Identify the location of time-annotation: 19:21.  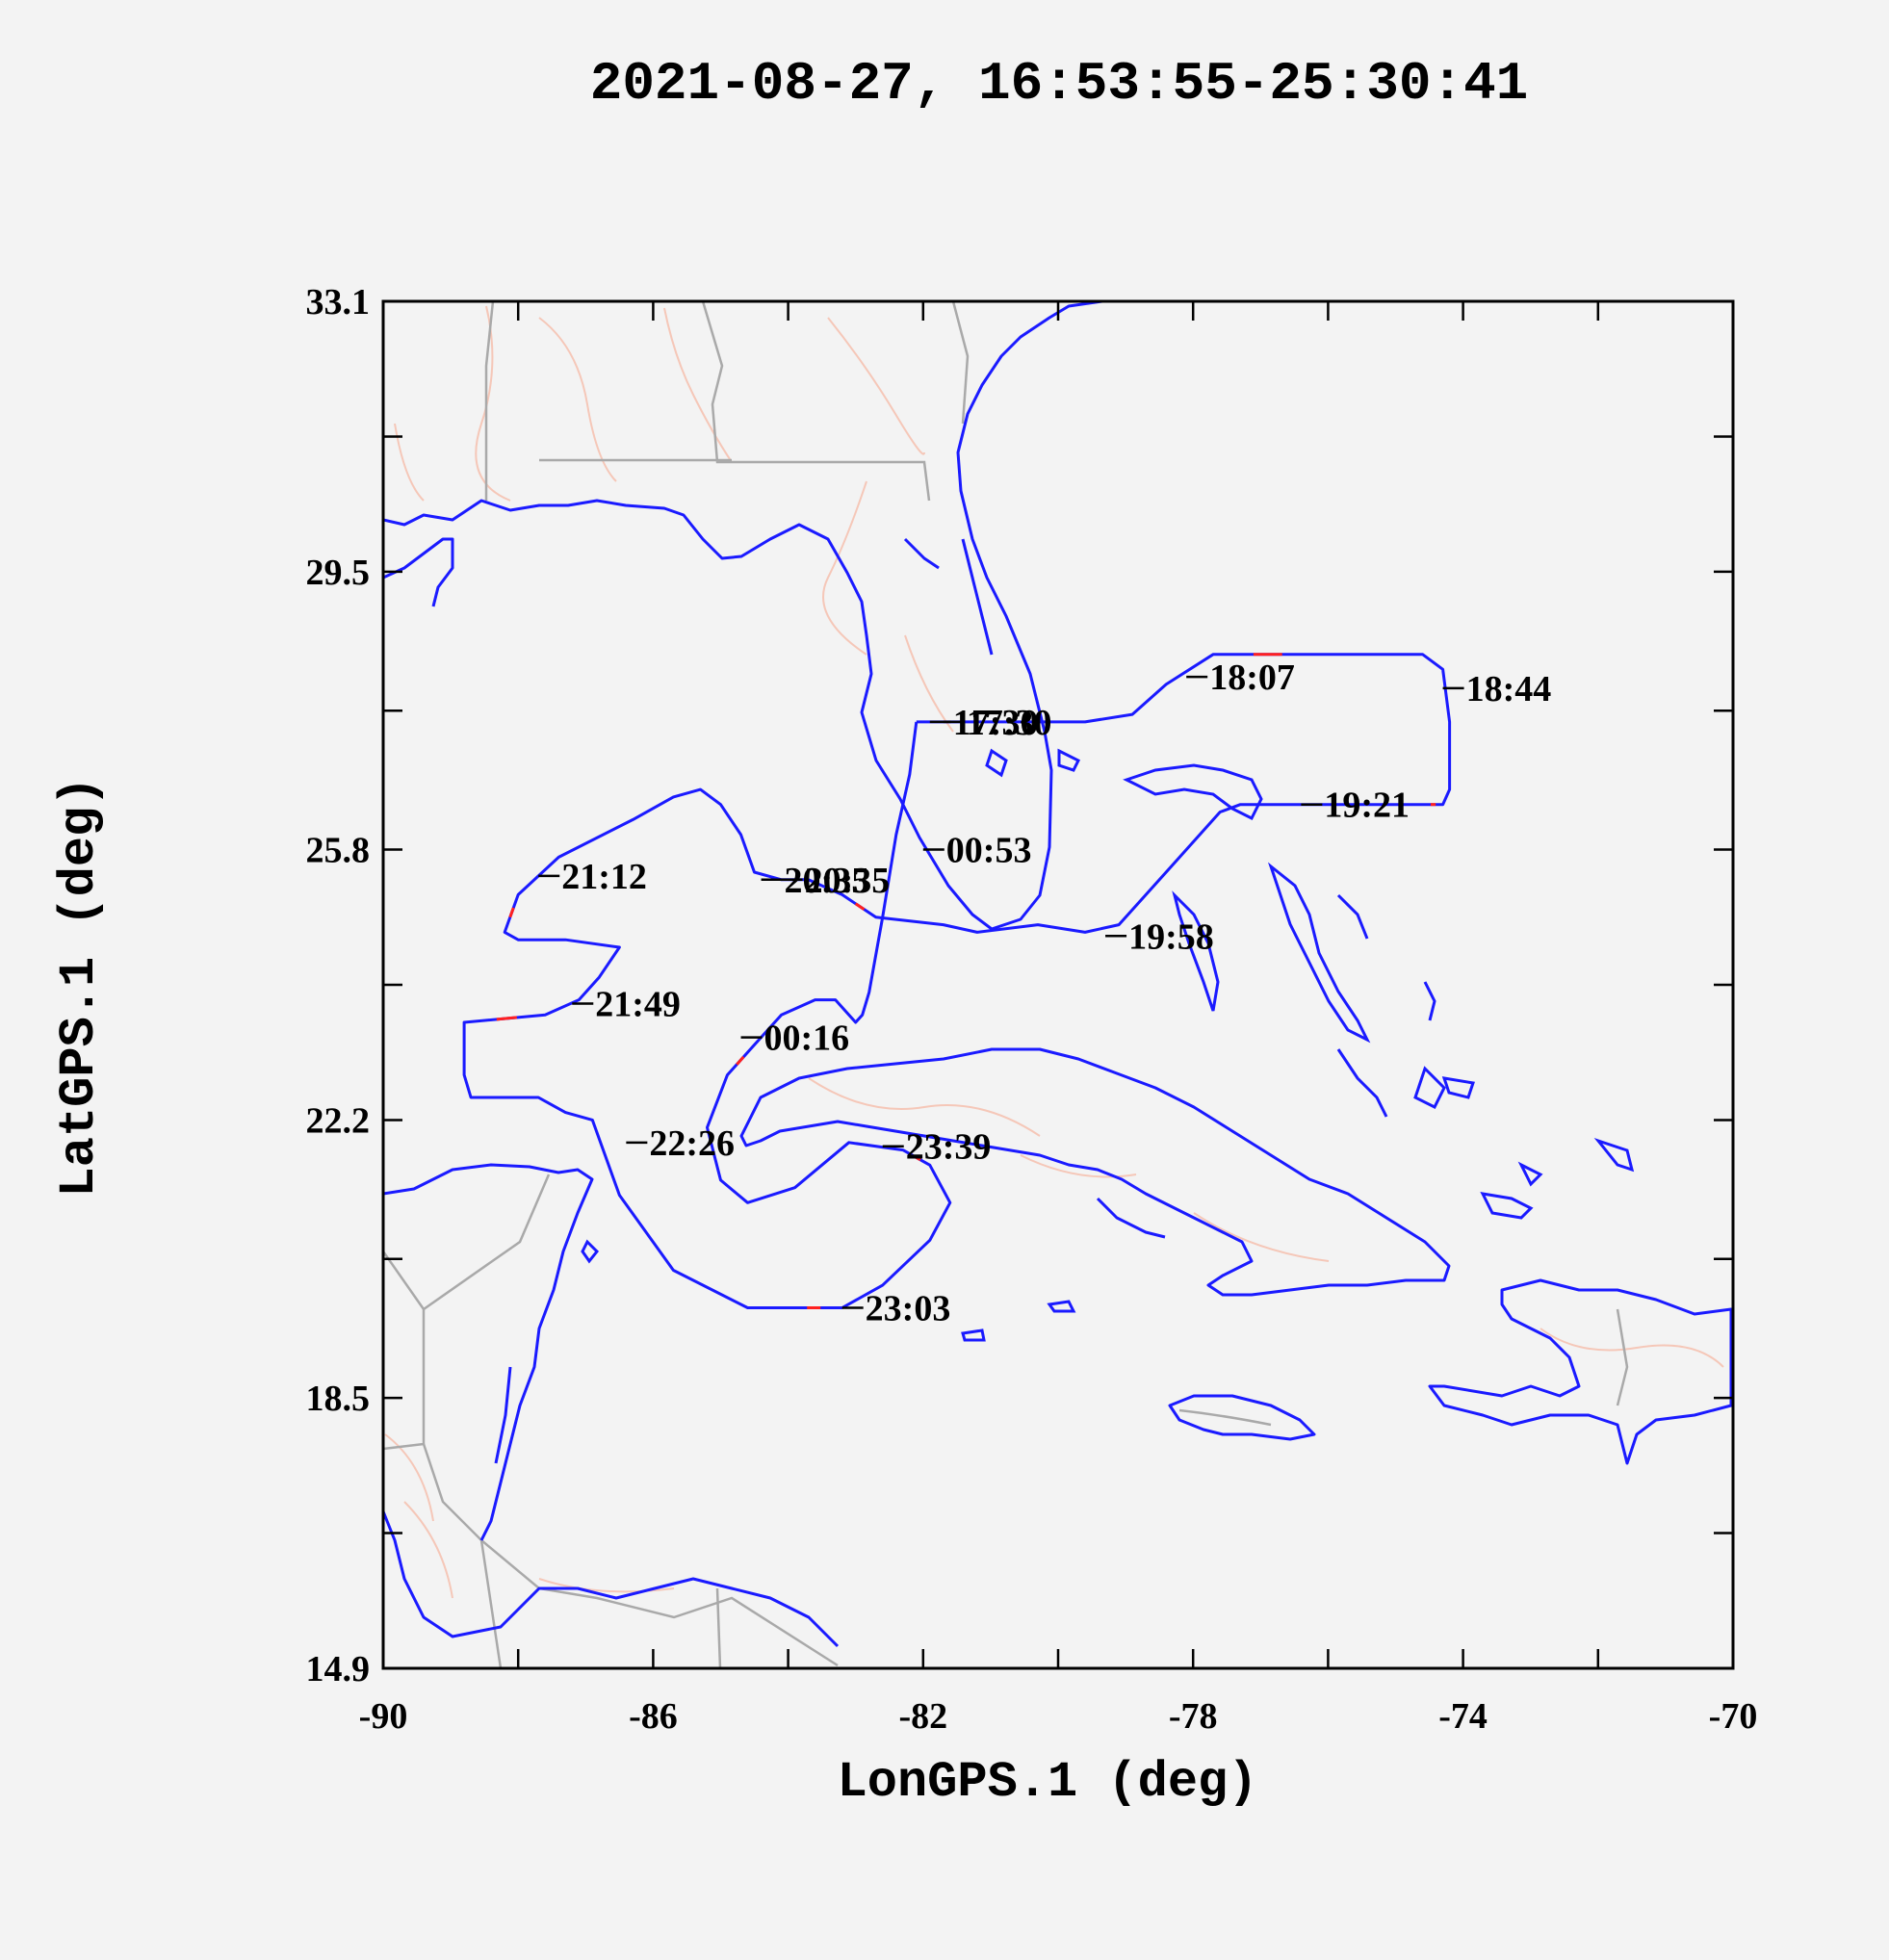
(1355, 806).